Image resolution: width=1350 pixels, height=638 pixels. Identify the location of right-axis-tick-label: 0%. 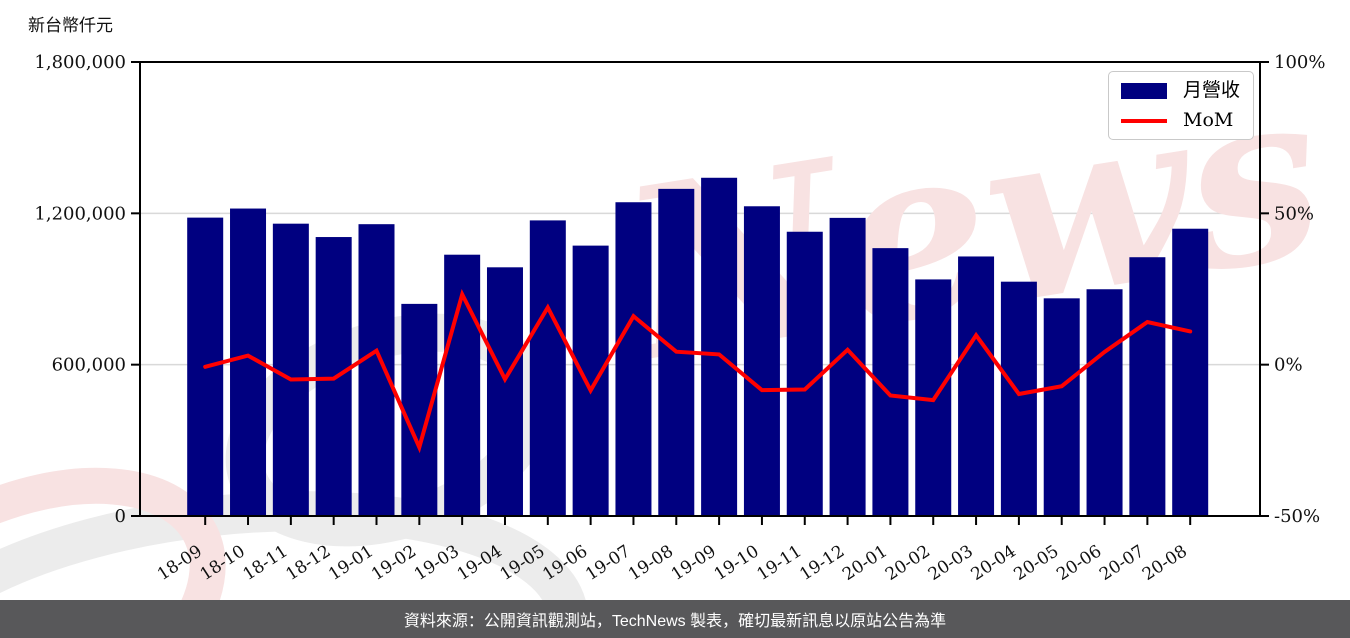
(1288, 365).